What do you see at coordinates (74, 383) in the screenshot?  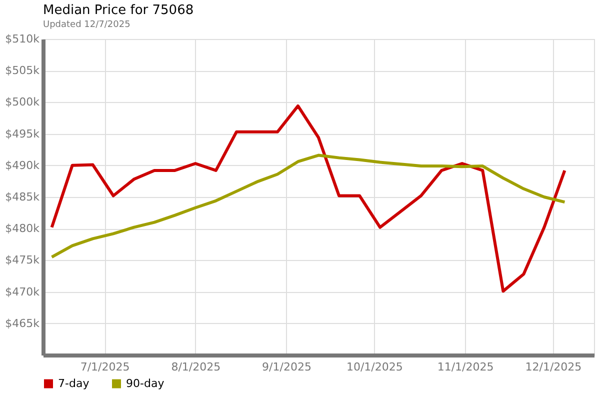 I see `legend-label: 7-day` at bounding box center [74, 383].